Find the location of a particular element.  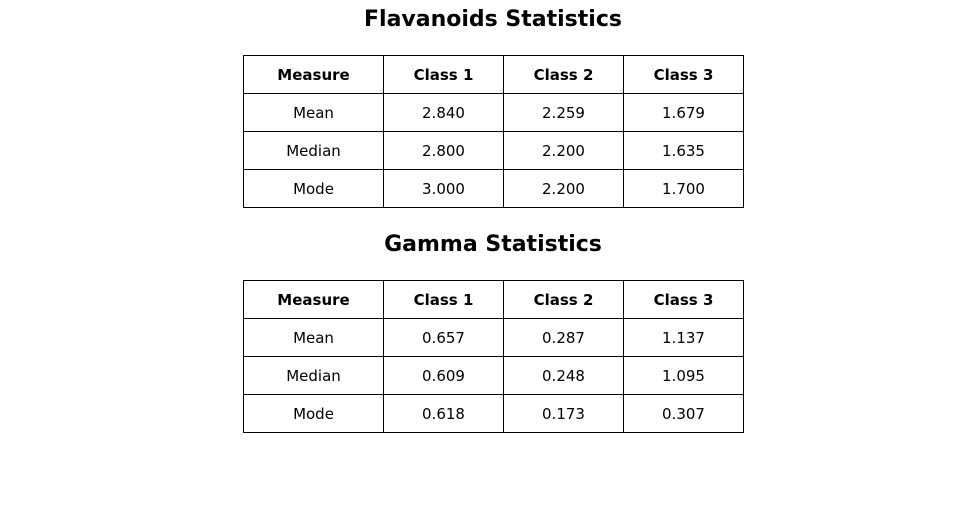

table-cell: 2.840 is located at coordinates (443, 112).